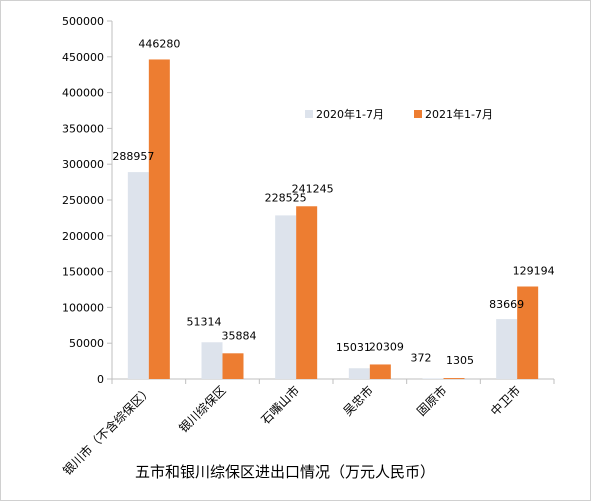 Image resolution: width=591 pixels, height=504 pixels. What do you see at coordinates (432, 401) in the screenshot?
I see `x-tick-label: 固原市` at bounding box center [432, 401].